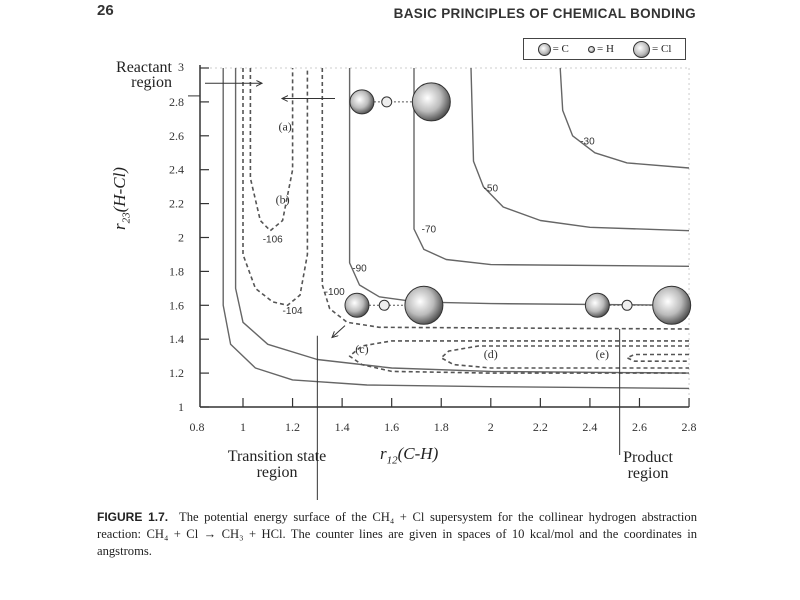 This screenshot has height=600, width=800. I want to click on x-tick-label: 1.4, so click(342, 427).